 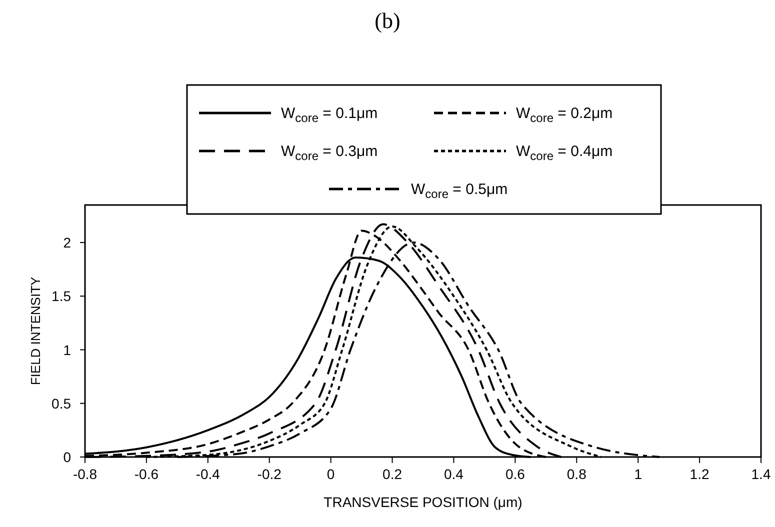 I want to click on legend-label: W$_{core}$ = 0.1μm, so click(x=329, y=115).